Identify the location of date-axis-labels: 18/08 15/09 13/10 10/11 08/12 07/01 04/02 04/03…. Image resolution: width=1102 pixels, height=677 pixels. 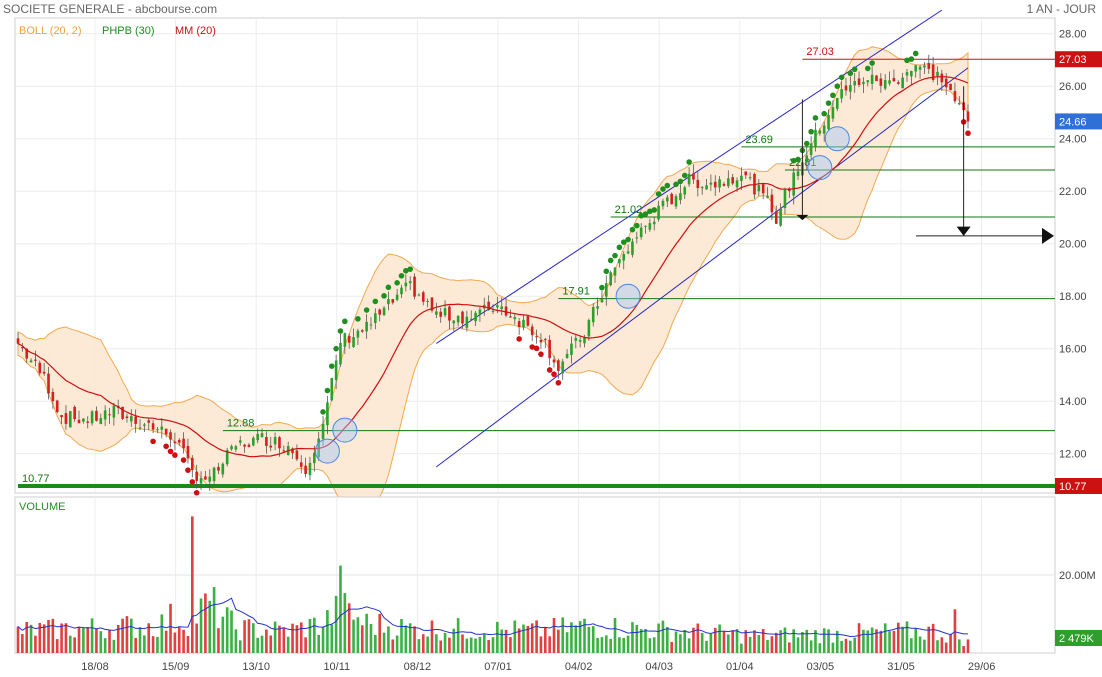
(538, 667).